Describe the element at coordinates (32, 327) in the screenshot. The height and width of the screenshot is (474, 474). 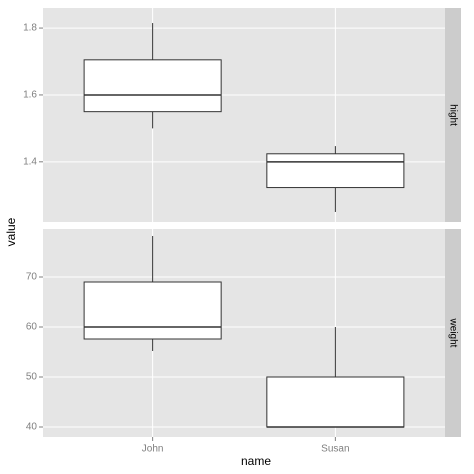
I see `y-tick-label: 60` at that location.